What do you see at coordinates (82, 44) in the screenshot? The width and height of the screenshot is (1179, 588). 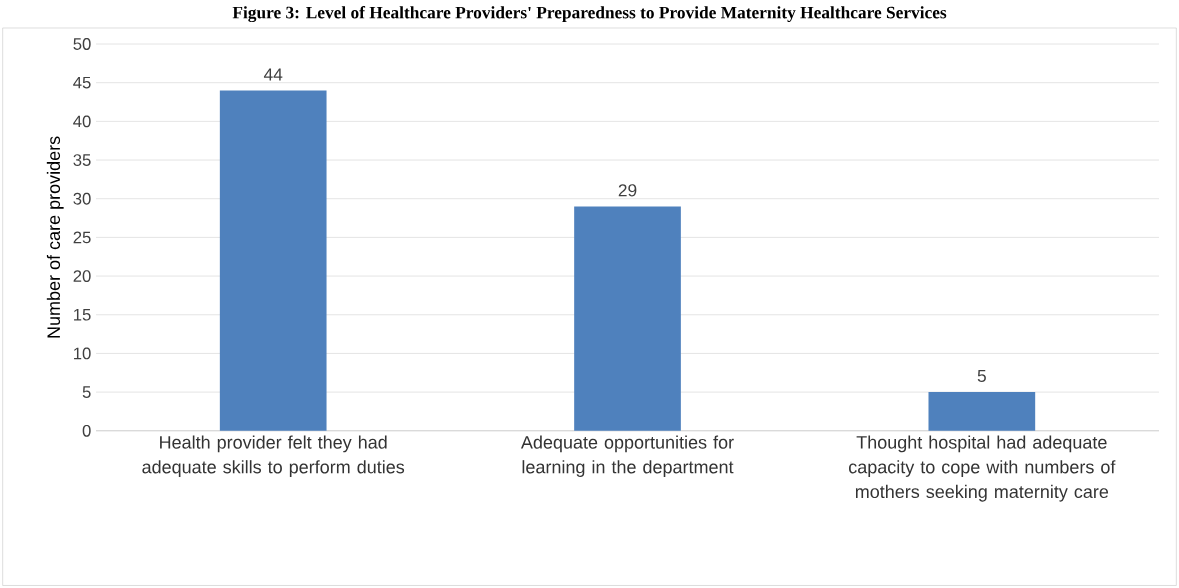 I see `y-tick-label: 50` at bounding box center [82, 44].